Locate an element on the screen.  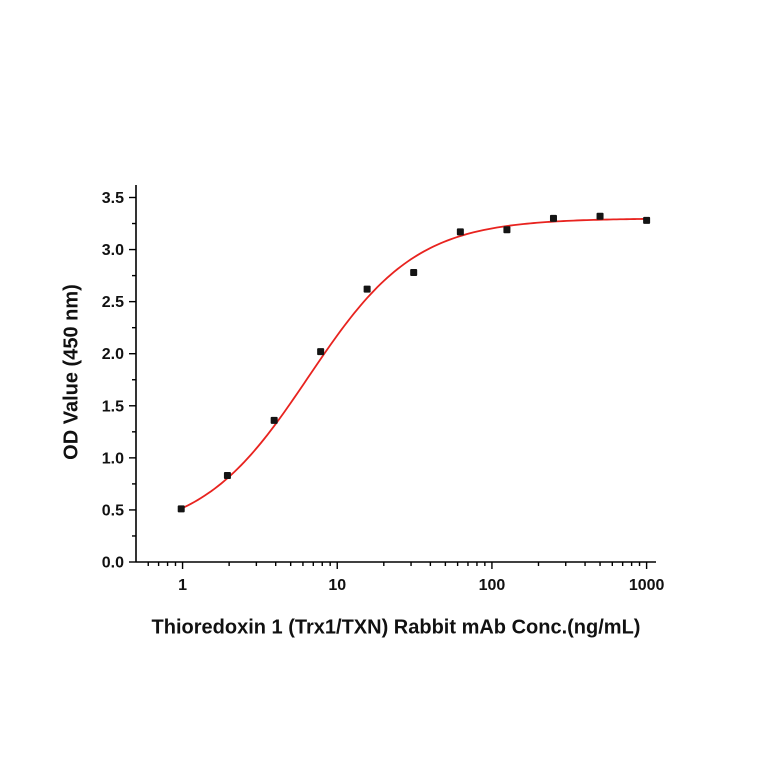
y-tick-label: 1.5 is located at coordinates (113, 406).